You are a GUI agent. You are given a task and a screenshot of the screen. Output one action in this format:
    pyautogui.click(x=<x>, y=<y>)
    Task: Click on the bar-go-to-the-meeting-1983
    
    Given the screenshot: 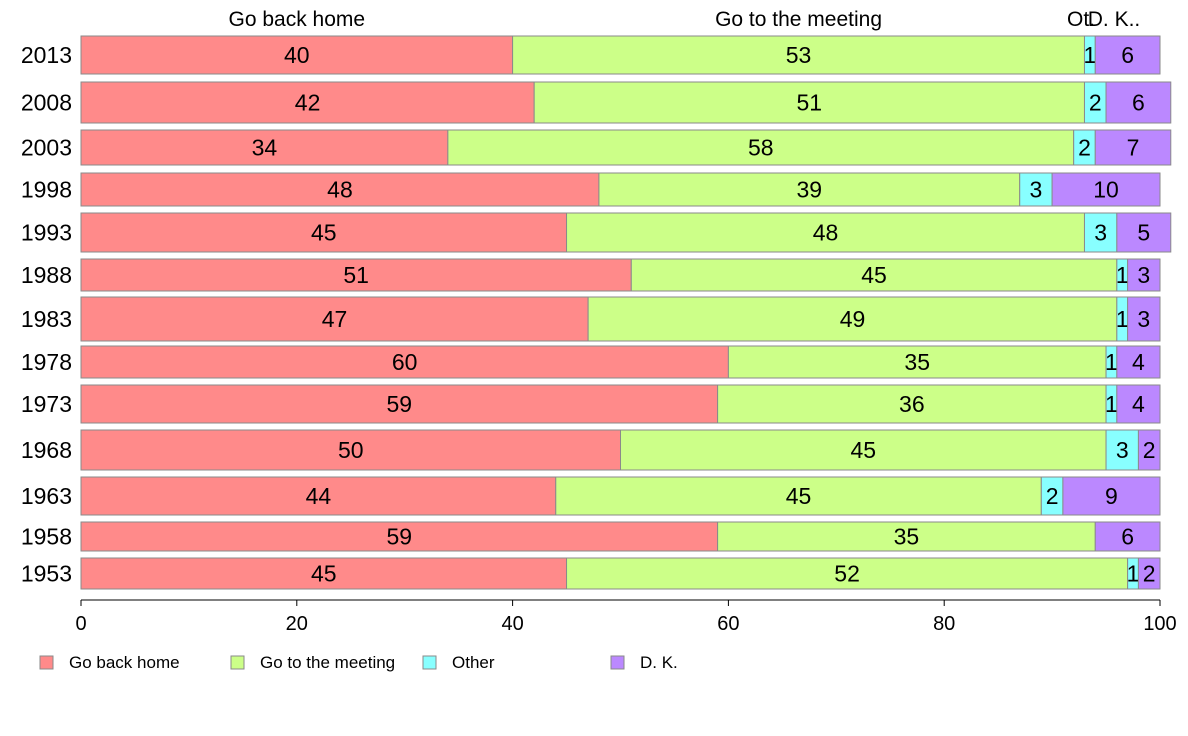 What is the action you would take?
    pyautogui.click(x=852, y=319)
    